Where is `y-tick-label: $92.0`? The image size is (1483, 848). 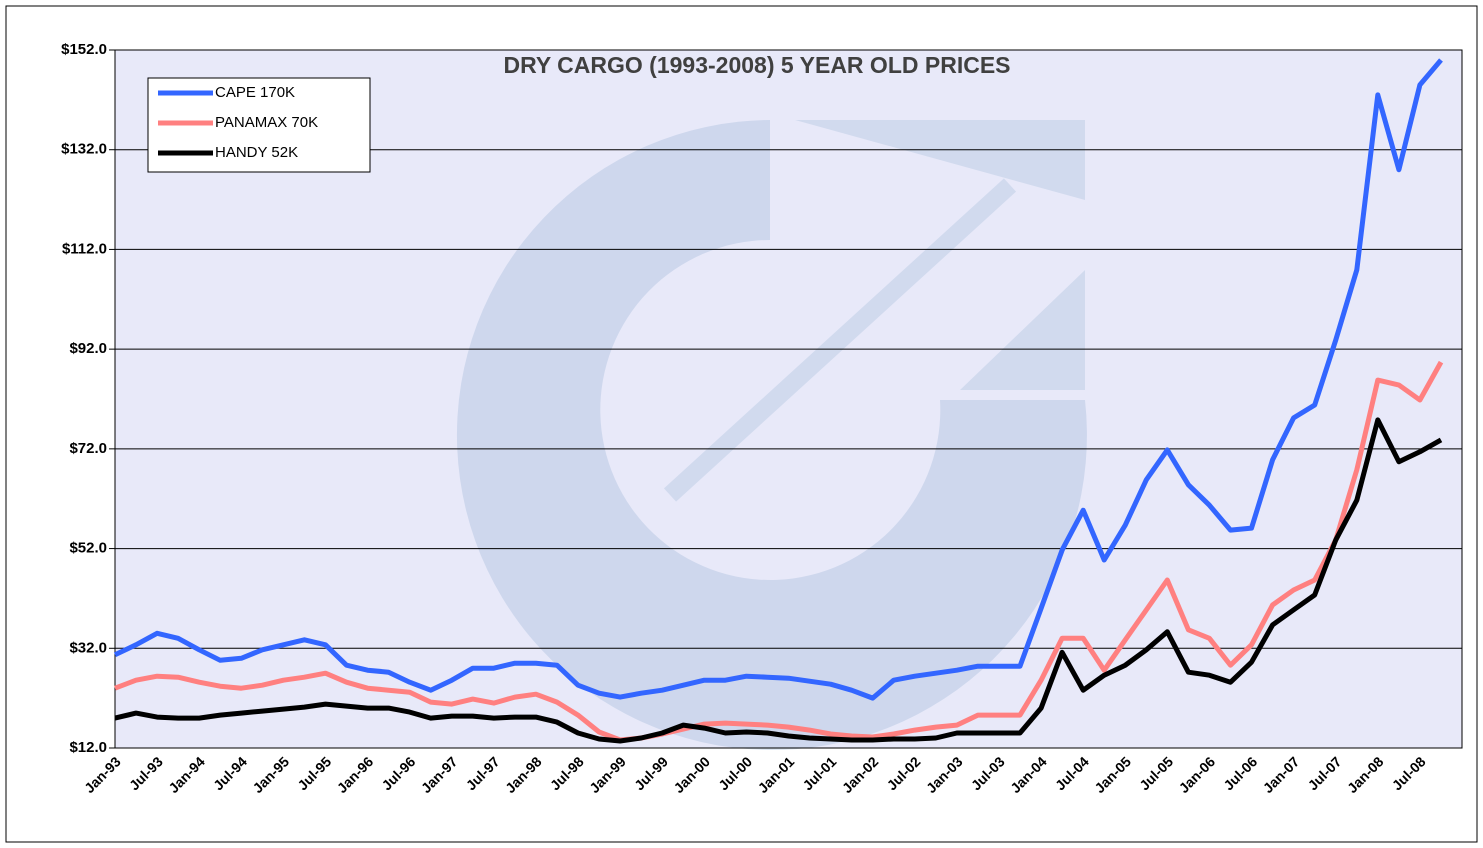
y-tick-label: $92.0 is located at coordinates (88, 348).